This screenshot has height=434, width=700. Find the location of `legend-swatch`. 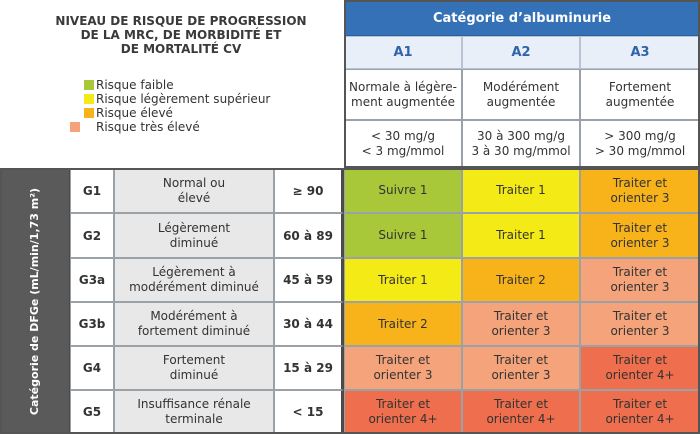

legend-swatch is located at coordinates (75, 127).